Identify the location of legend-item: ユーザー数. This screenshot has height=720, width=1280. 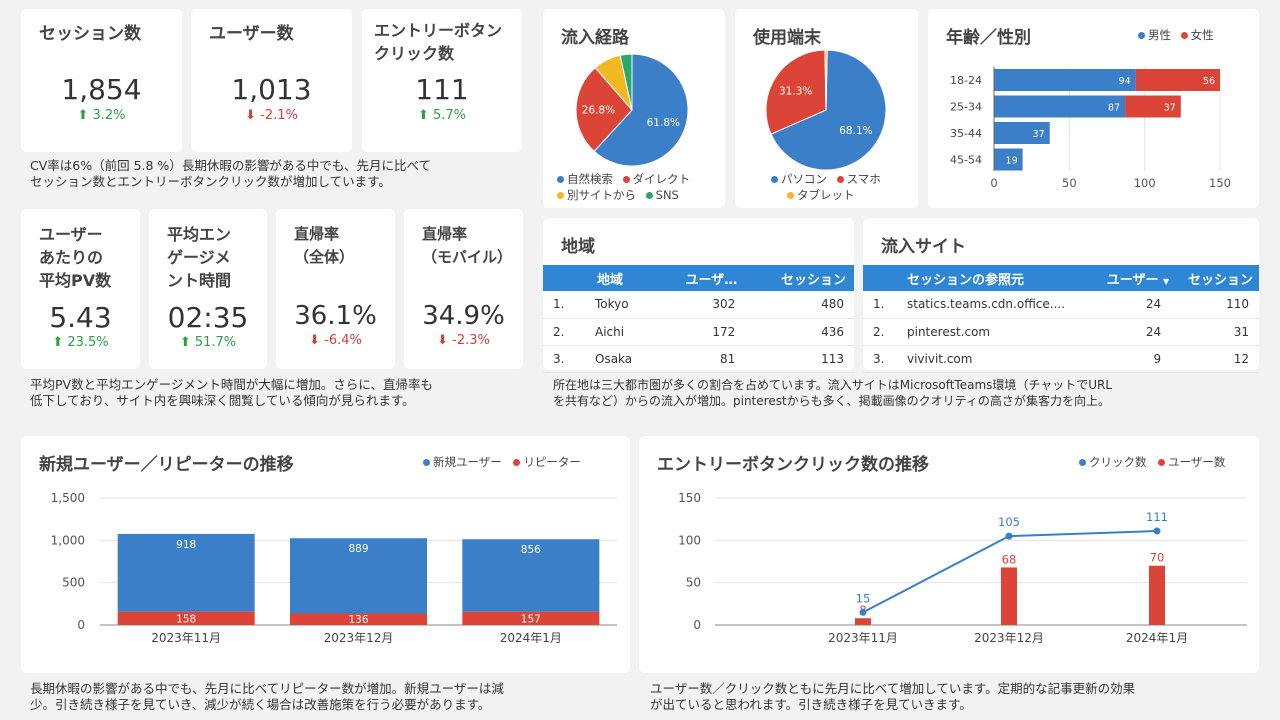
(1191, 462).